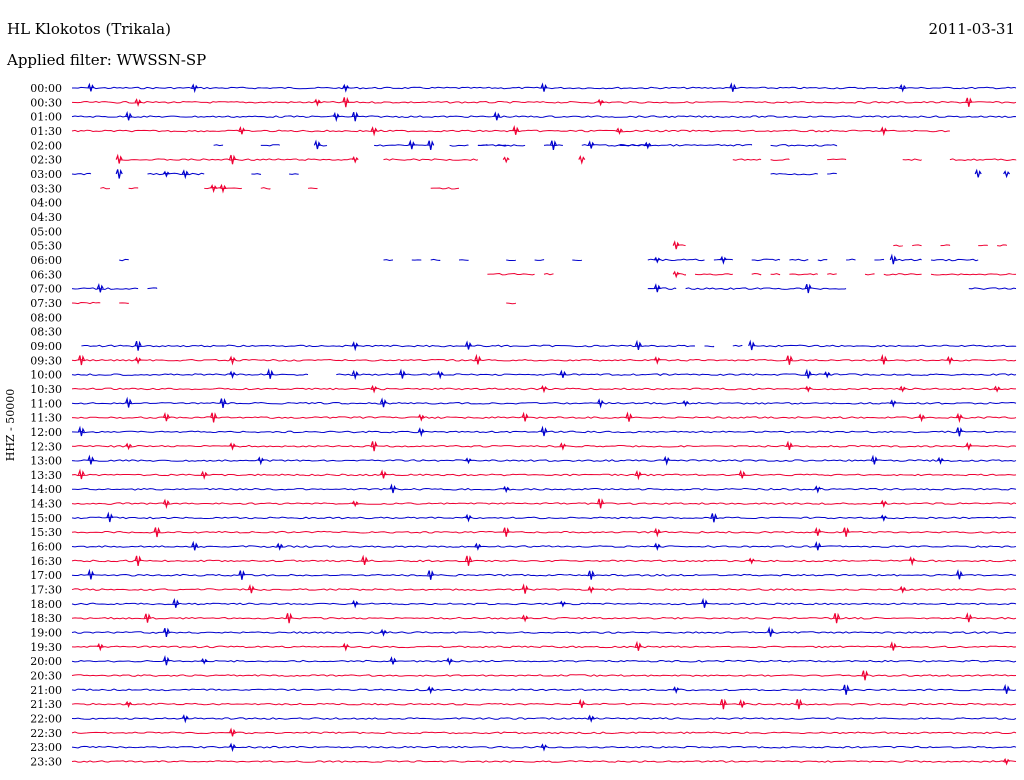 The width and height of the screenshot is (1024, 780). Describe the element at coordinates (46, 203) in the screenshot. I see `tick-label-0400: 04:00` at that location.